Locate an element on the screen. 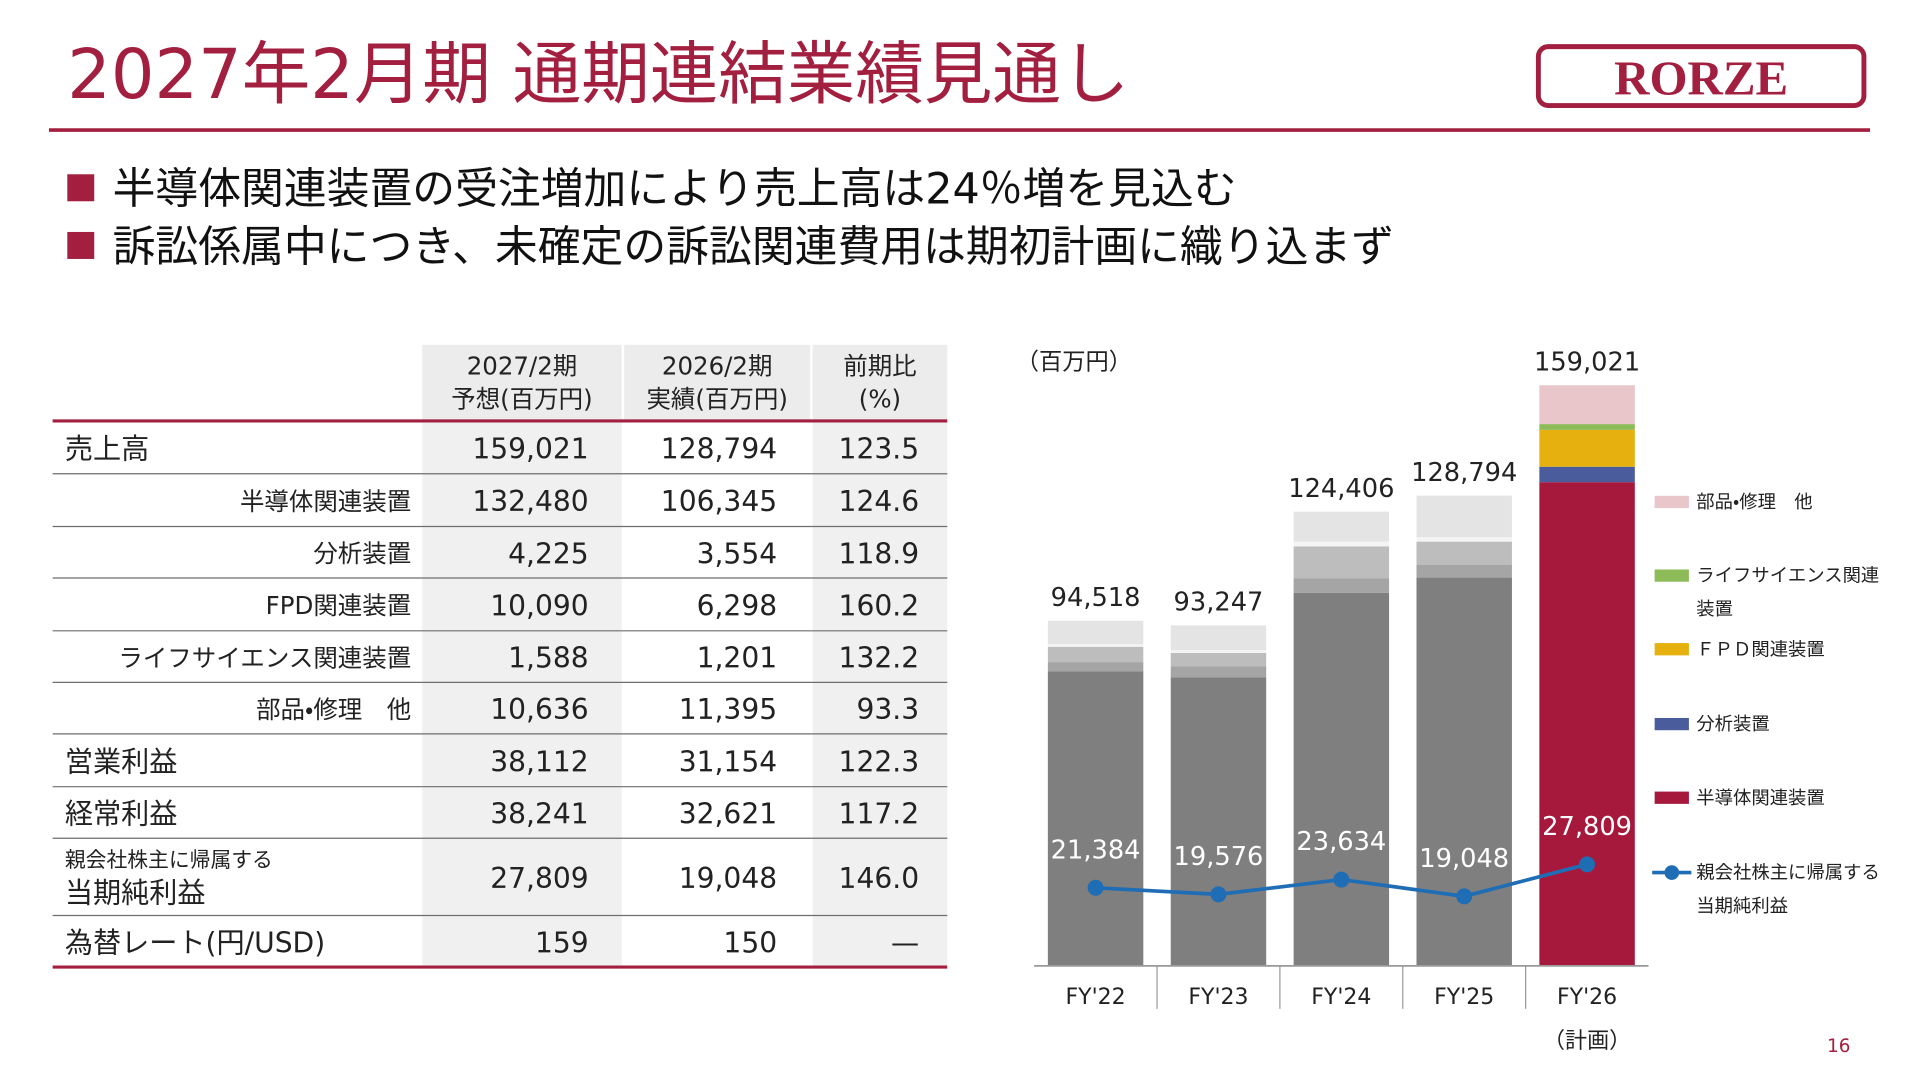 The height and width of the screenshot is (1080, 1919). table-cell: 106,345 is located at coordinates (719, 501).